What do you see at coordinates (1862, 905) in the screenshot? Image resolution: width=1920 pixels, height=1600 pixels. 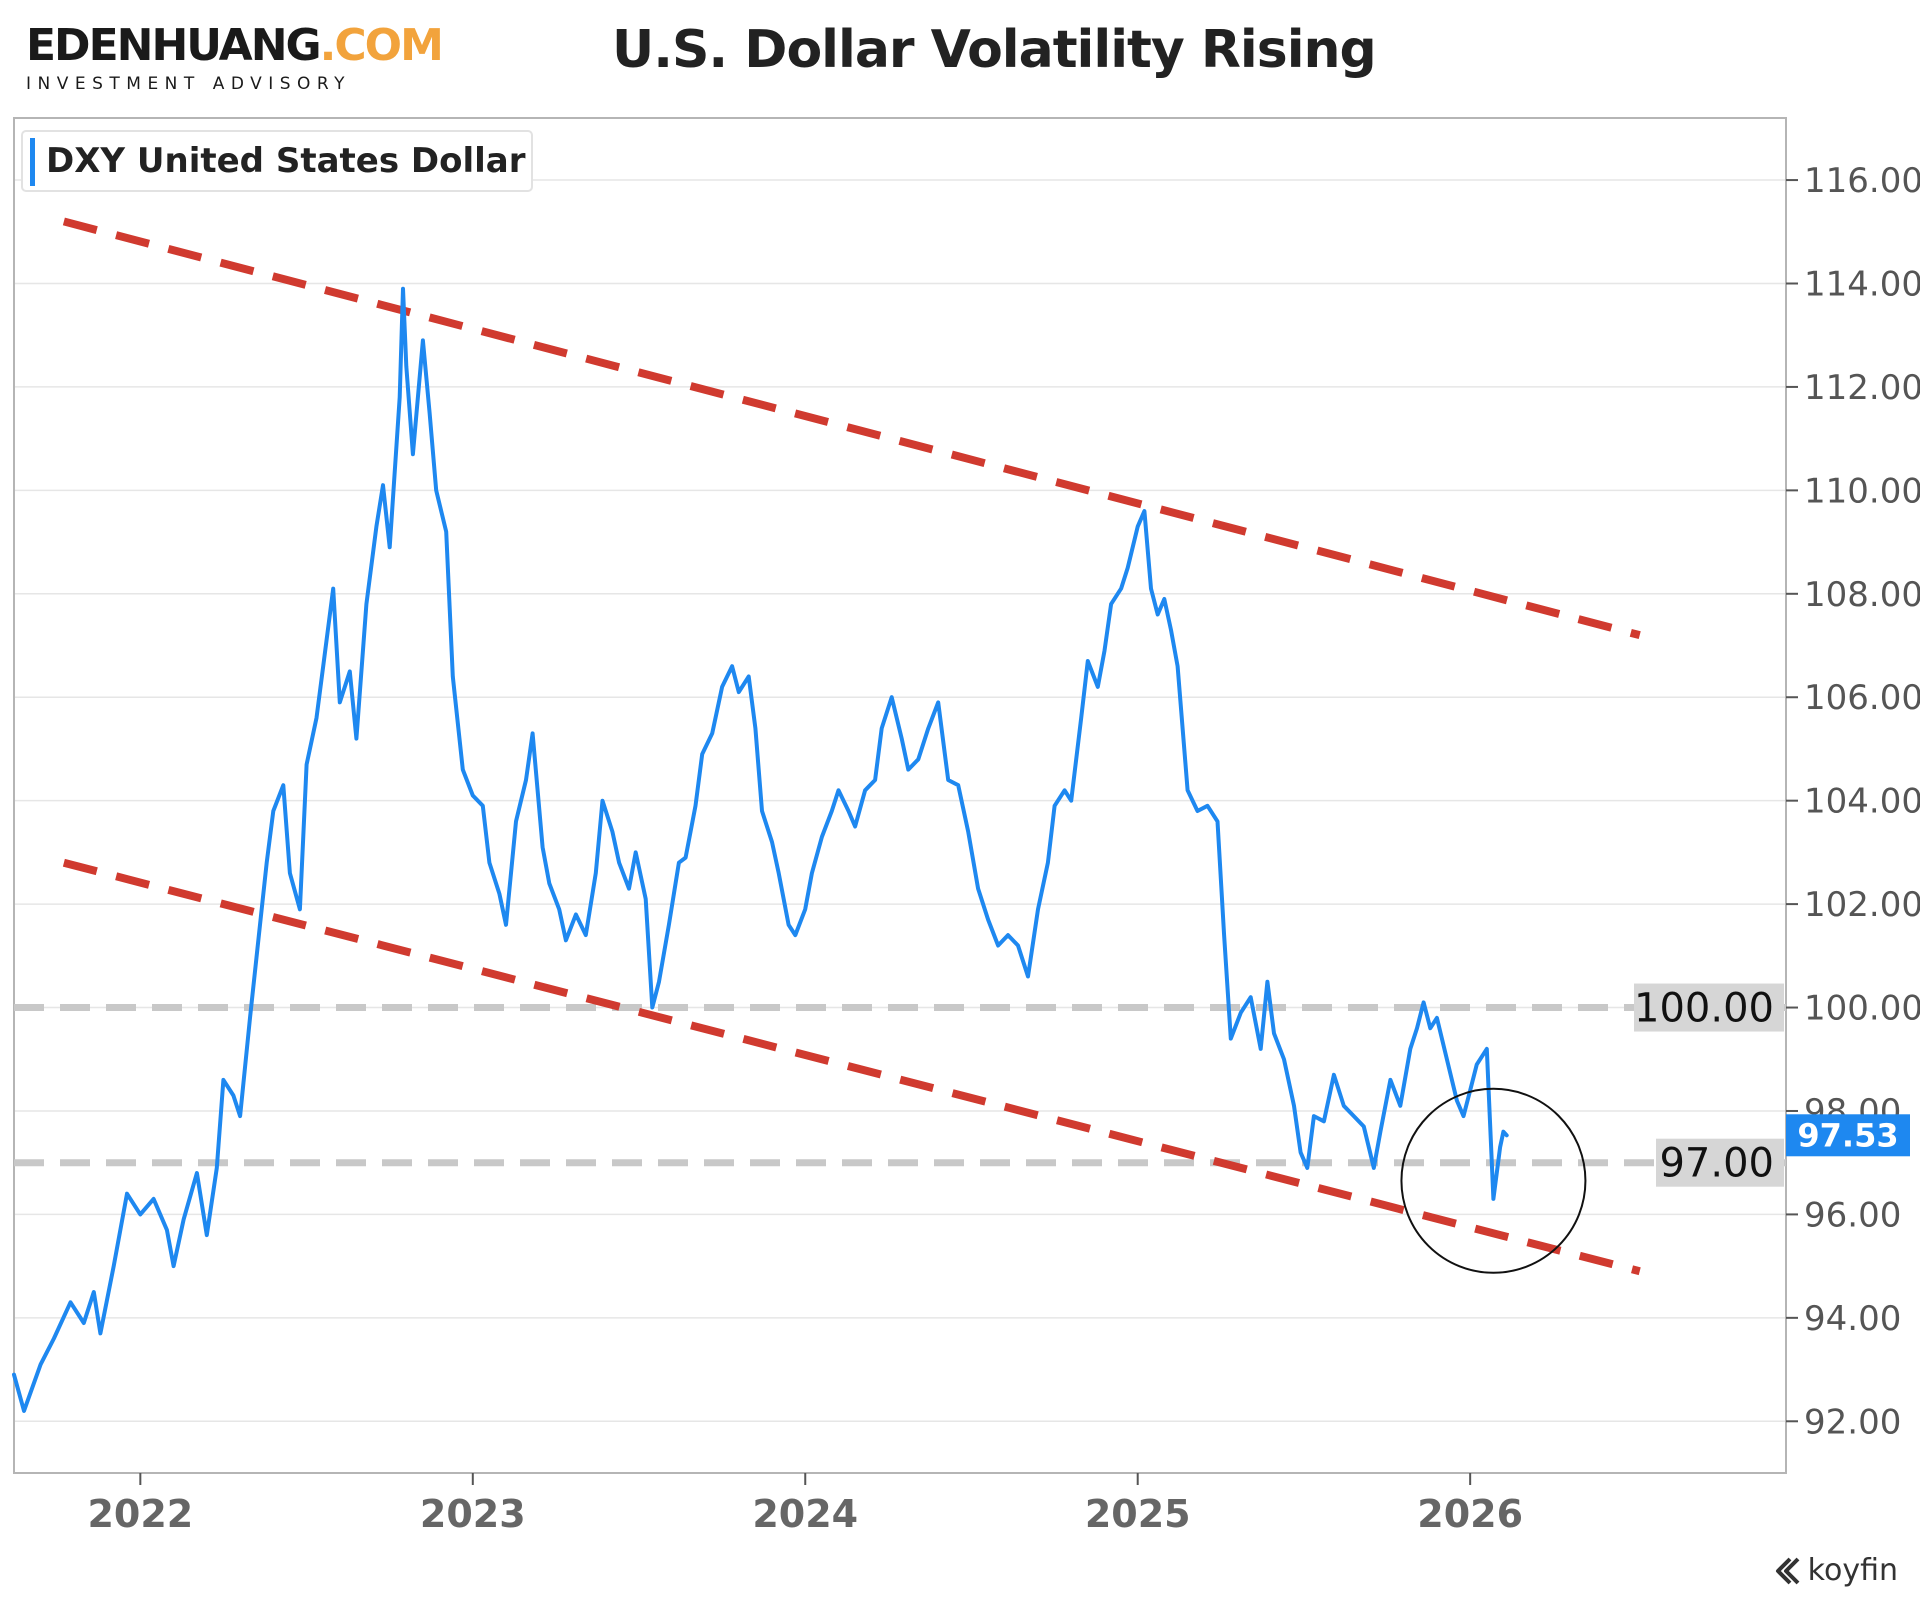 I see `y-tick-label: 102.00` at bounding box center [1862, 905].